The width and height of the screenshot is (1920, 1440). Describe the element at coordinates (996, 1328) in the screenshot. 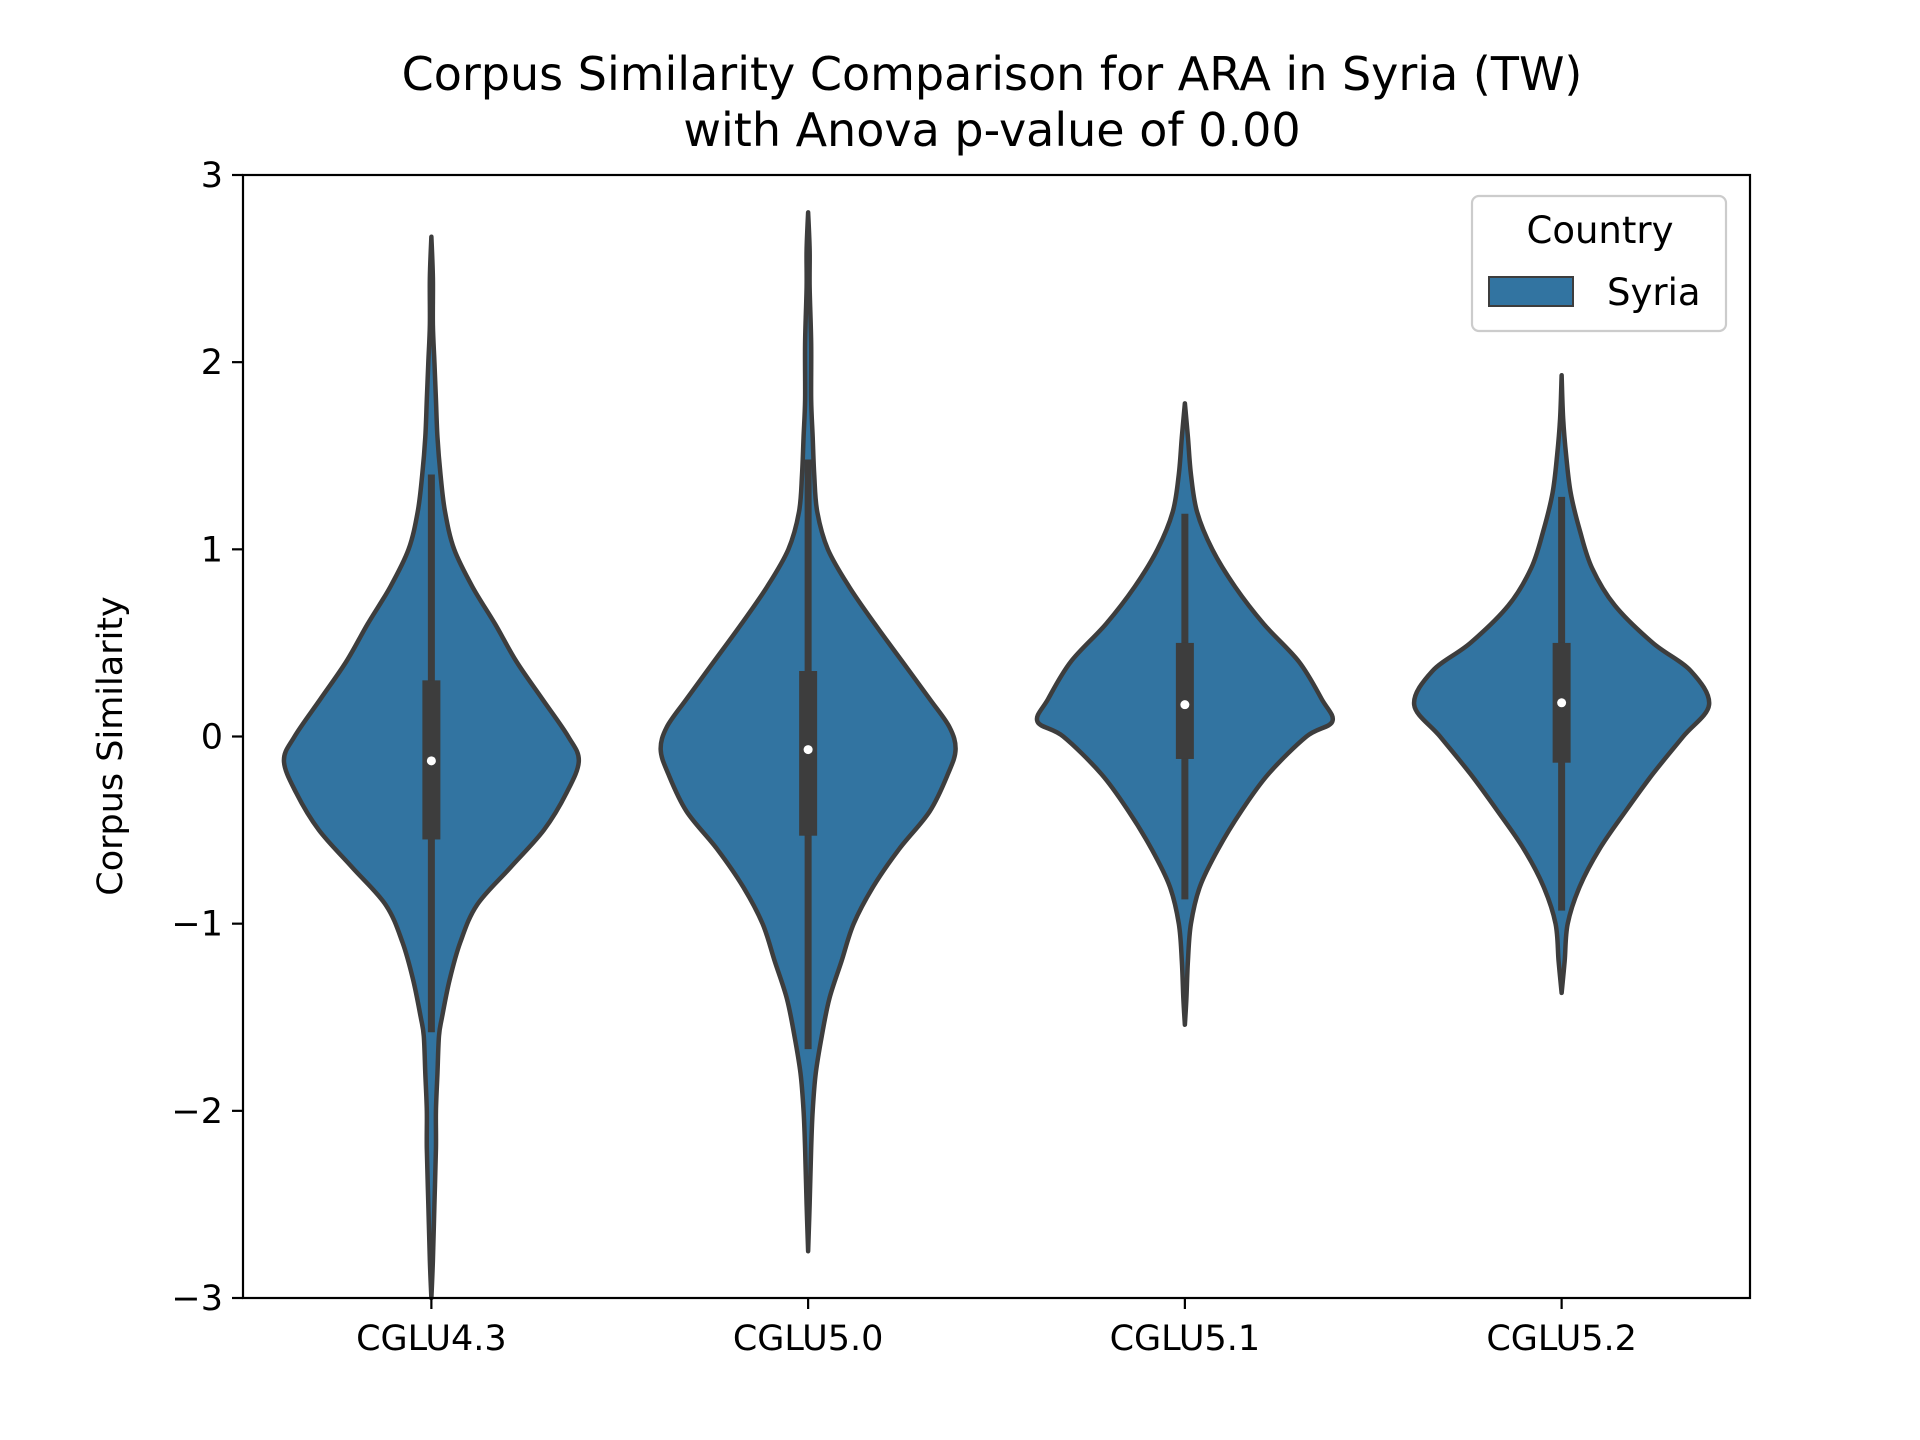

I see `x-axis: CGLU4.3 CGLU5.0 CGLU5.1 CGLU5.2` at that location.